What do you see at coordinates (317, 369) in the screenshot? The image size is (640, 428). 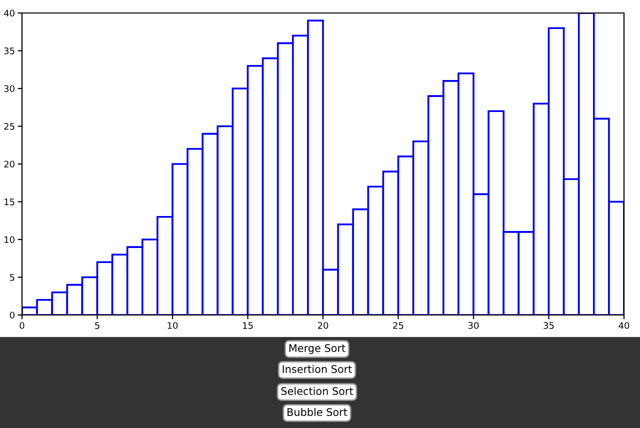 I see `text: Insertion Sort` at bounding box center [317, 369].